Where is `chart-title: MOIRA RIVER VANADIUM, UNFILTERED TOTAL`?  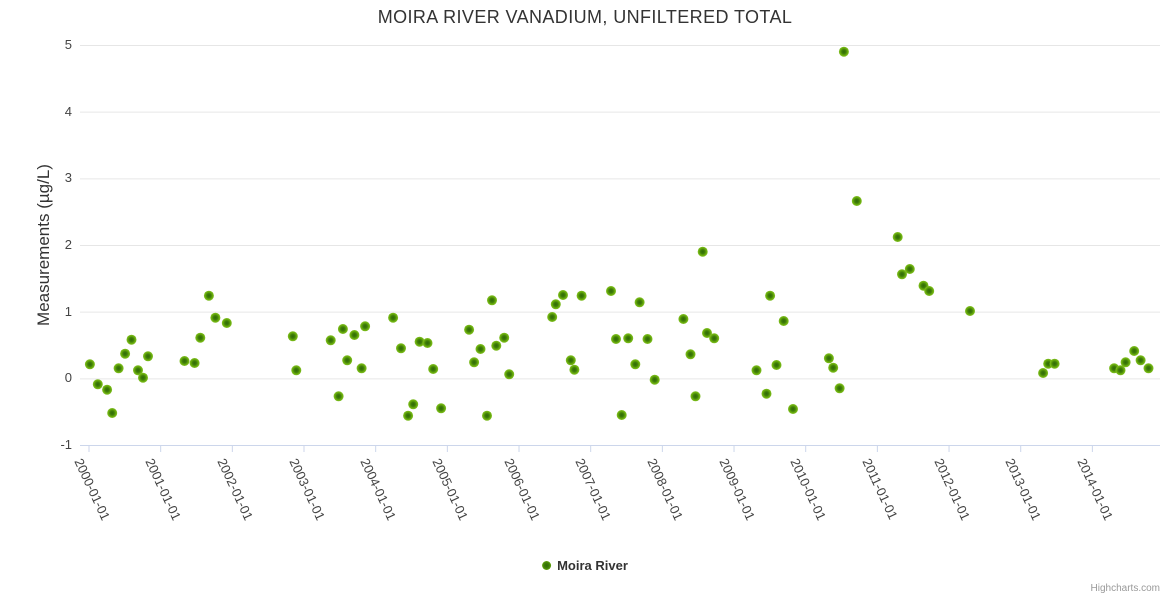 chart-title: MOIRA RIVER VANADIUM, UNFILTERED TOTAL is located at coordinates (585, 17).